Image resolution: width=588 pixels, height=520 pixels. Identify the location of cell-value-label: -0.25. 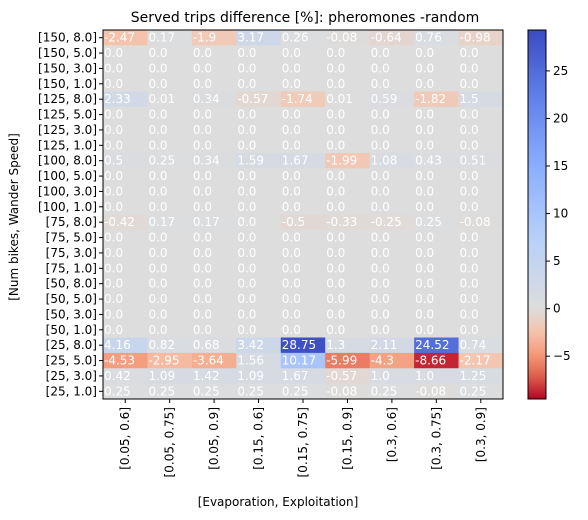
(386, 222).